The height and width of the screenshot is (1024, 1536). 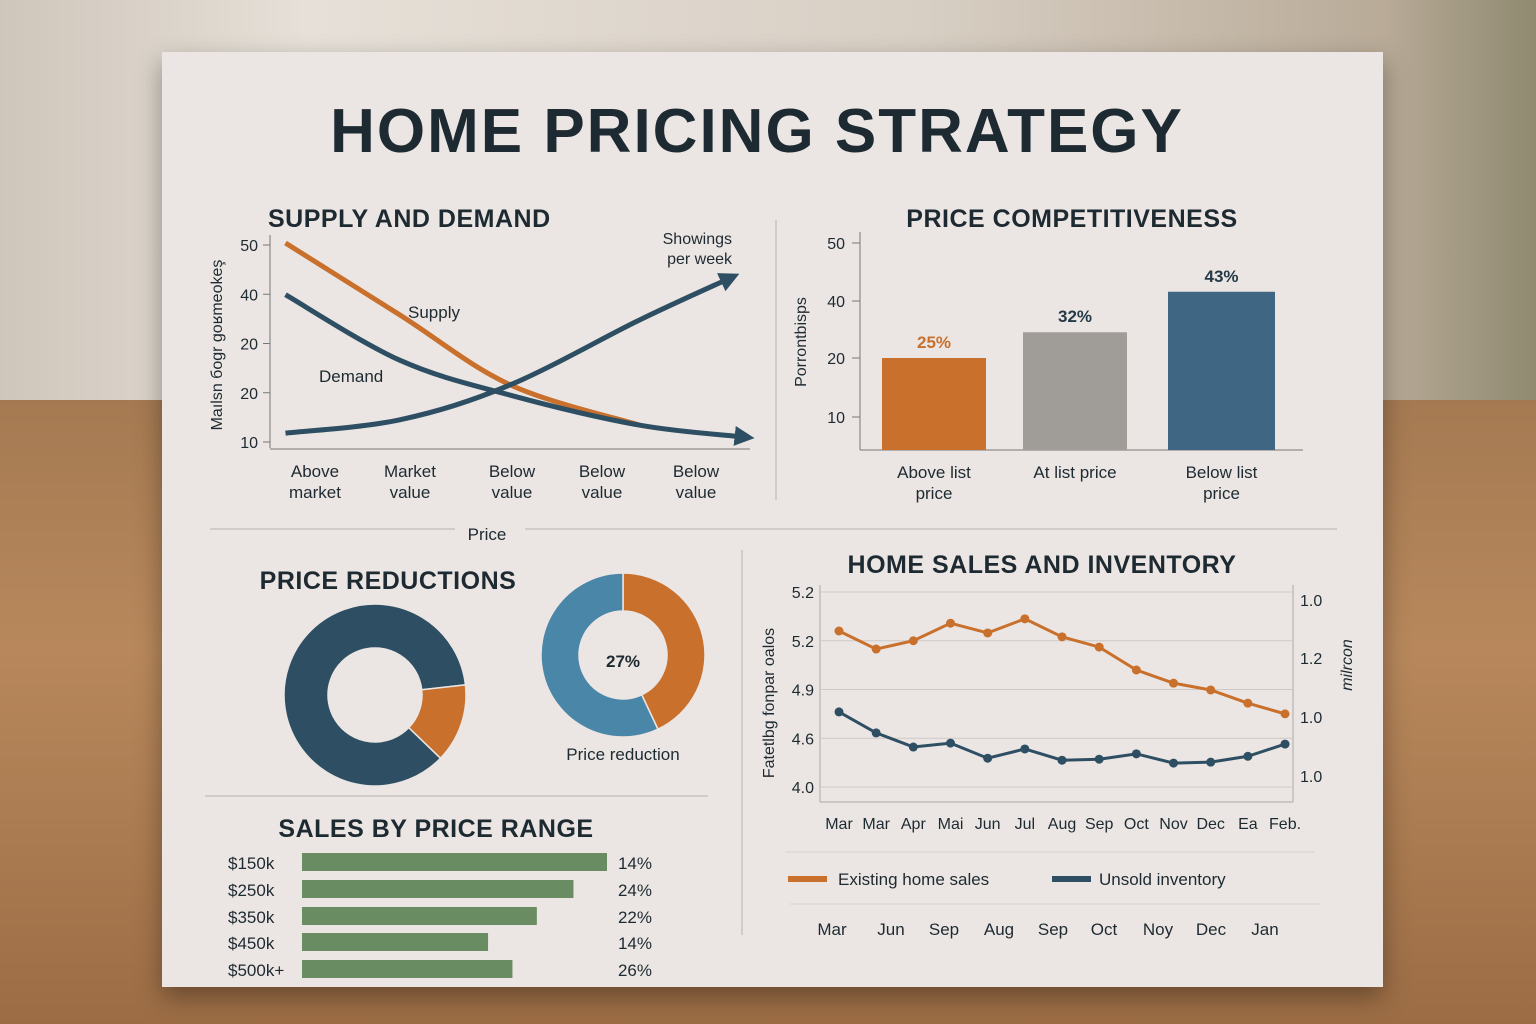 I want to click on demand-label: Demand, so click(x=351, y=376).